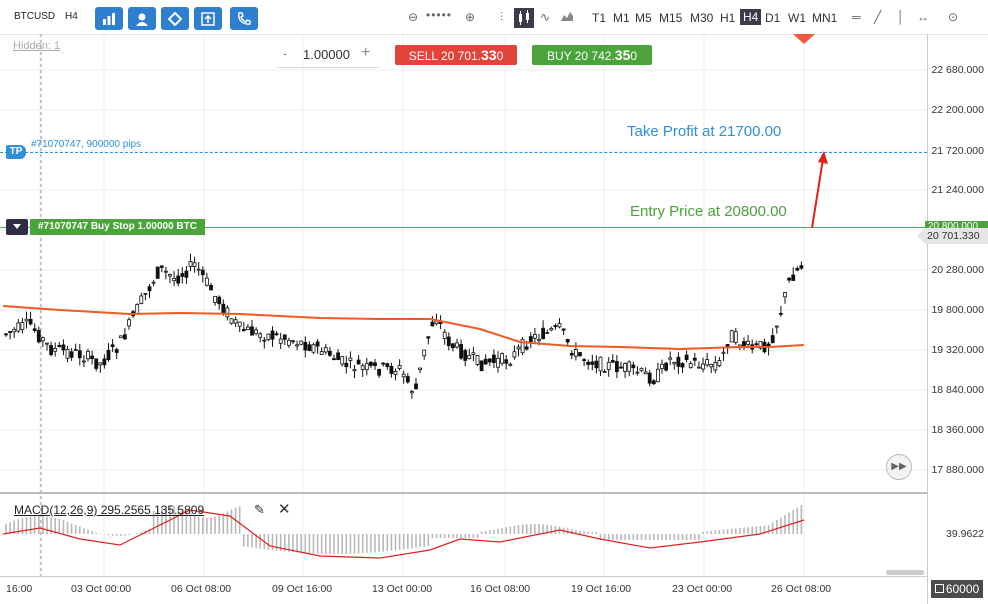 This screenshot has width=988, height=604. I want to click on buy-button: BUY 20 742.350, so click(592, 55).